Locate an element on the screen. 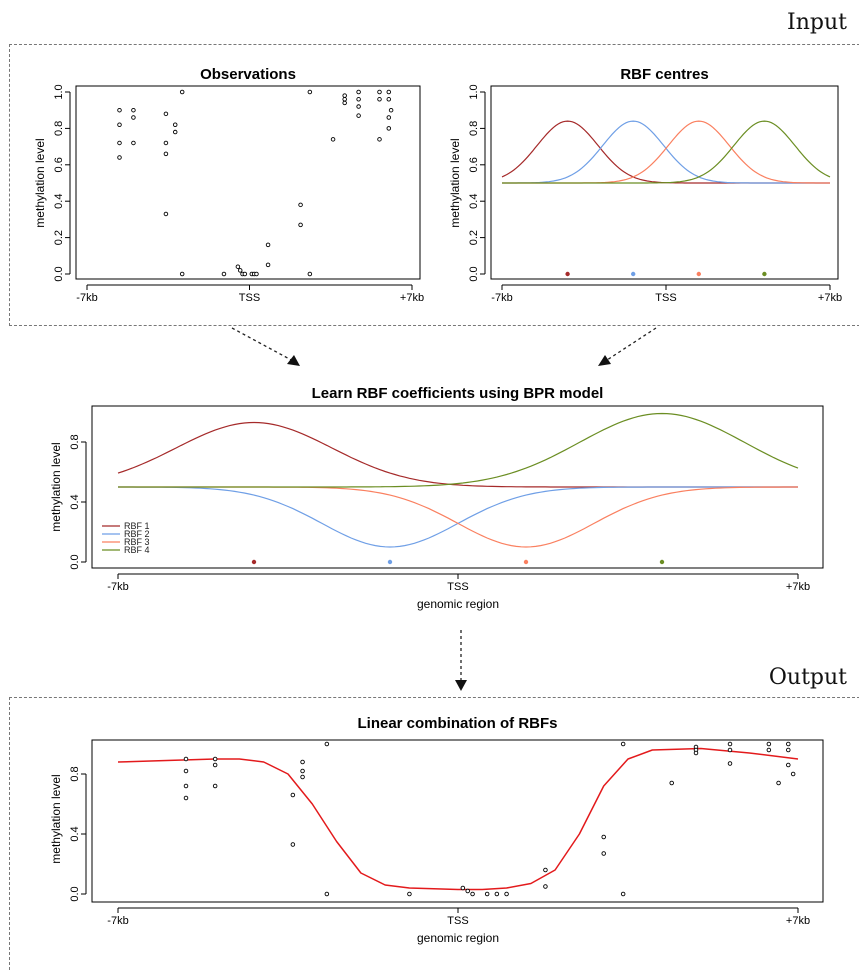 The width and height of the screenshot is (859, 970). y-tick-label: 0.6 is located at coordinates (59, 164).